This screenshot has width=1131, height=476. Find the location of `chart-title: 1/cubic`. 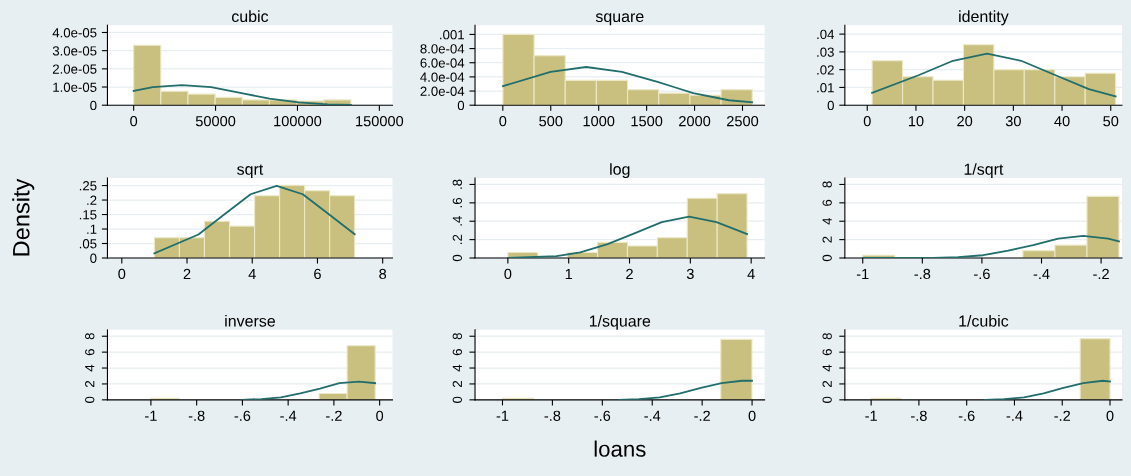

chart-title: 1/cubic is located at coordinates (984, 320).